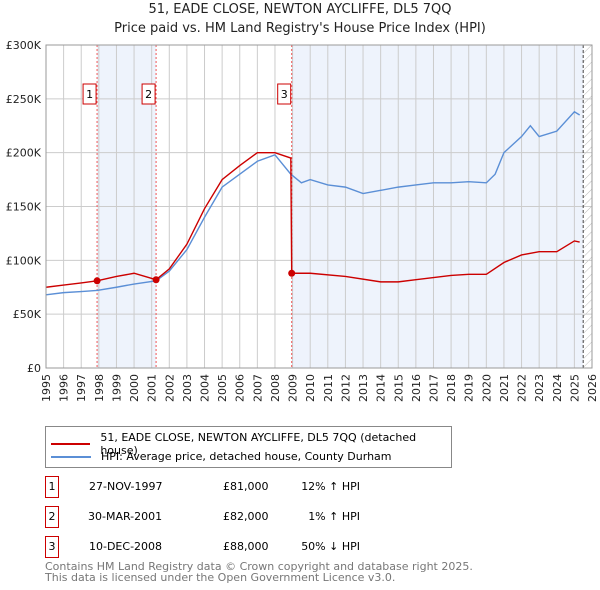 This screenshot has width=600, height=590. I want to click on sale-hpi: 1% ↑ HPI, so click(334, 516).